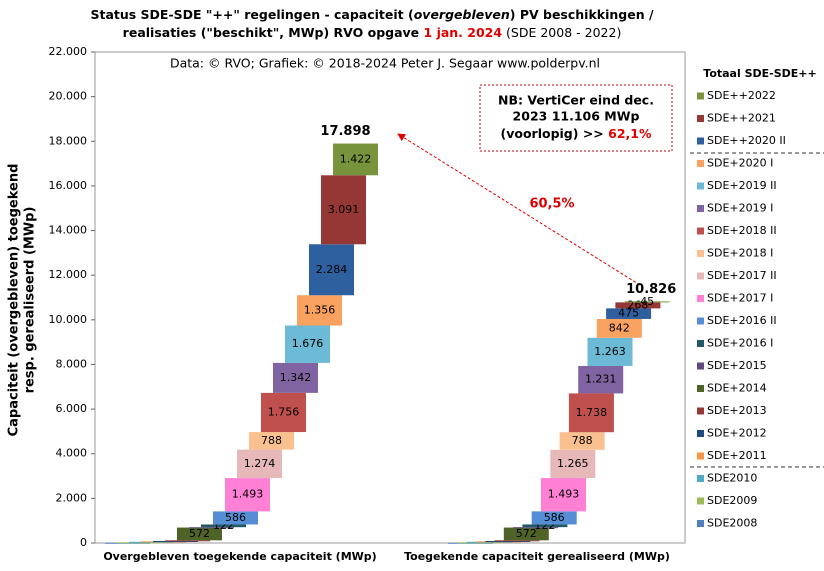 The height and width of the screenshot is (571, 824). I want to click on legend-label: SDE2009, so click(732, 500).